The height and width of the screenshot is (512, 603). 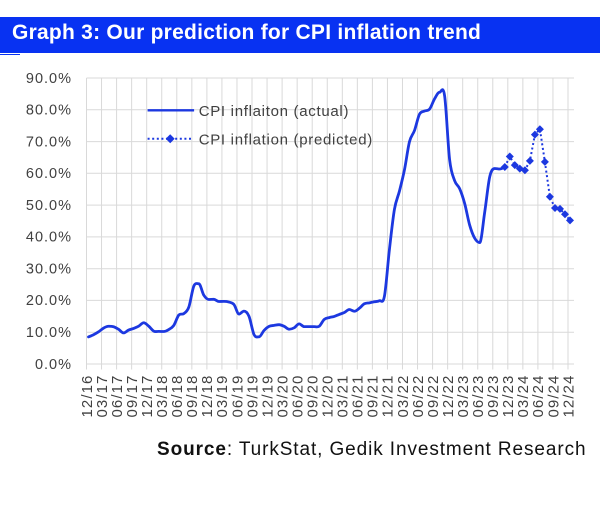 What do you see at coordinates (463, 396) in the screenshot?
I see `svg-text: 03/23` at bounding box center [463, 396].